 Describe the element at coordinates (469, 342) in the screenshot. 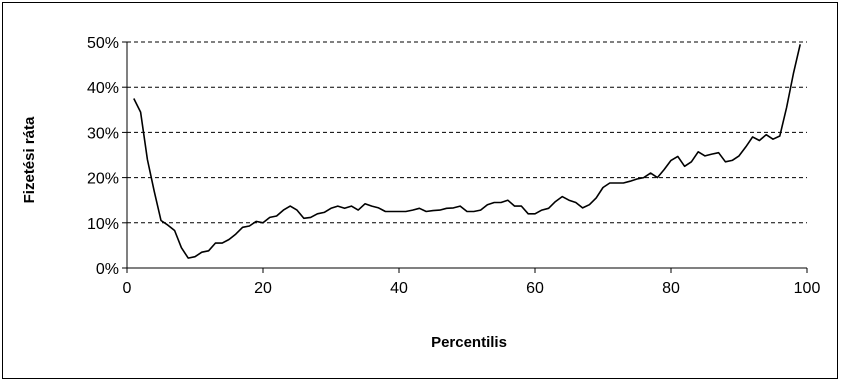

I see `x-axis-title: Percentilis` at that location.